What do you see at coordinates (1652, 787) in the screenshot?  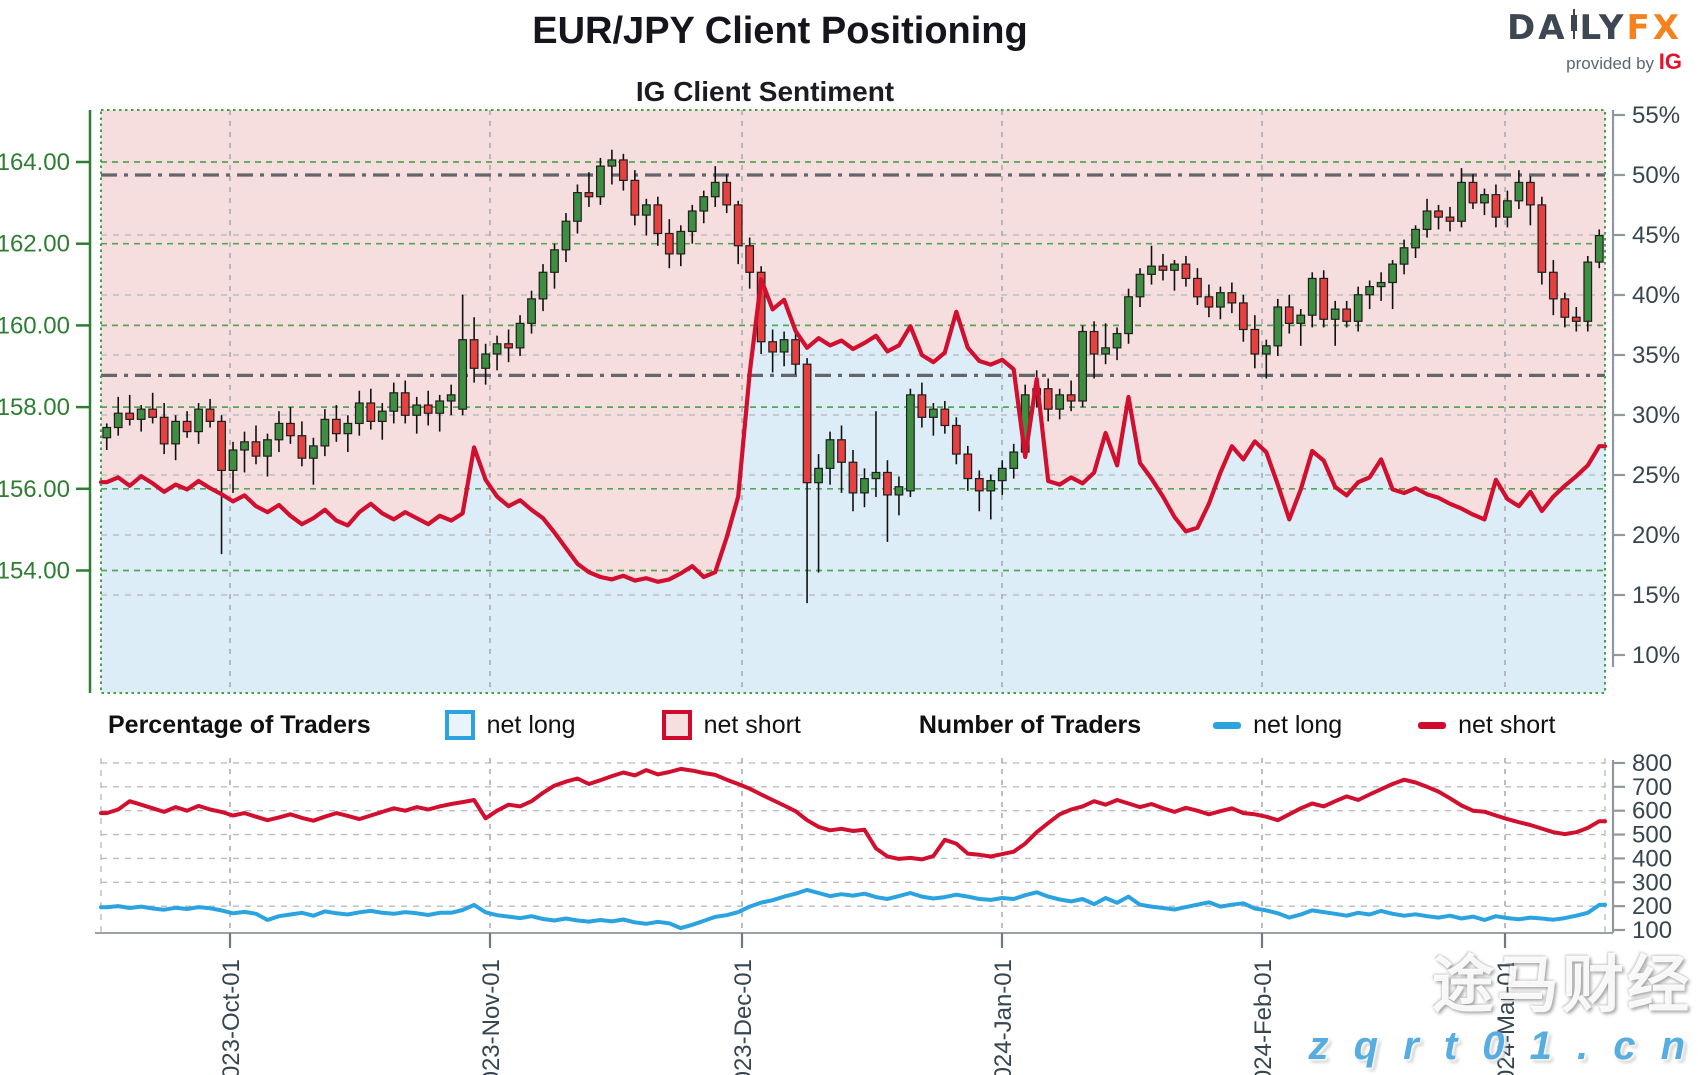 I see `count-tick-label: 700` at bounding box center [1652, 787].